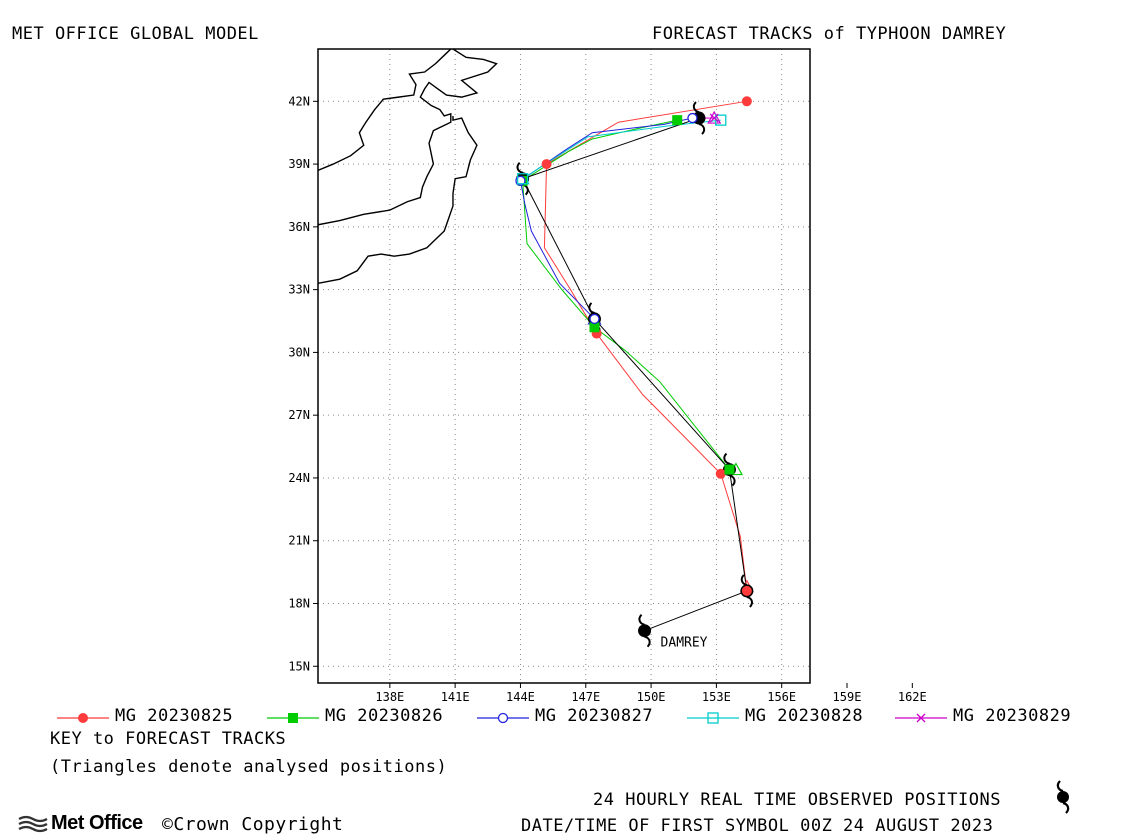 This screenshot has width=1130, height=840. I want to click on lat-tick-label: 24N, so click(299, 478).